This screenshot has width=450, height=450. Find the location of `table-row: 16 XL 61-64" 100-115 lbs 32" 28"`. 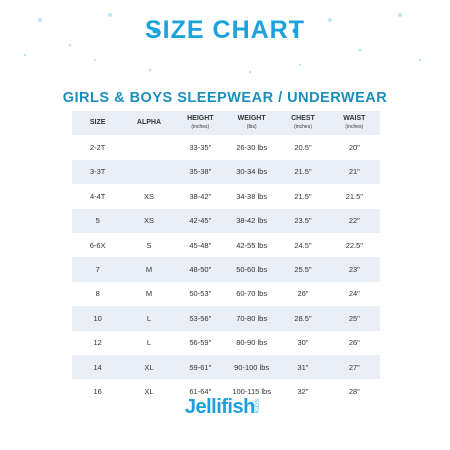

table-row: 16 XL 61-64" 100-115 lbs 32" 28" is located at coordinates (226, 391).